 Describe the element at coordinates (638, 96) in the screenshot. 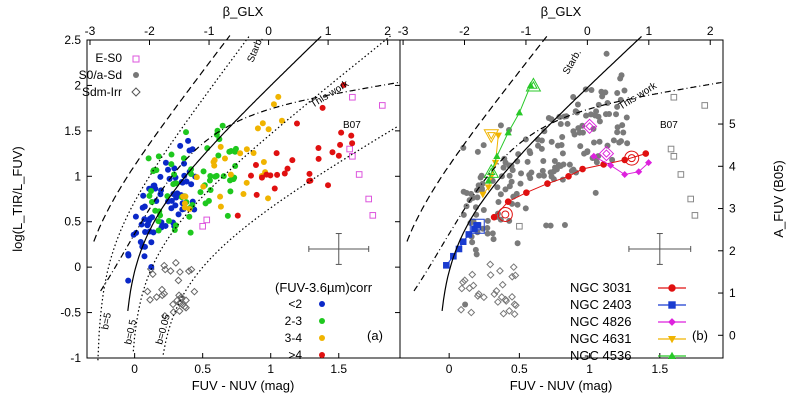

I see `curve-label-thiswork-b: This work` at that location.